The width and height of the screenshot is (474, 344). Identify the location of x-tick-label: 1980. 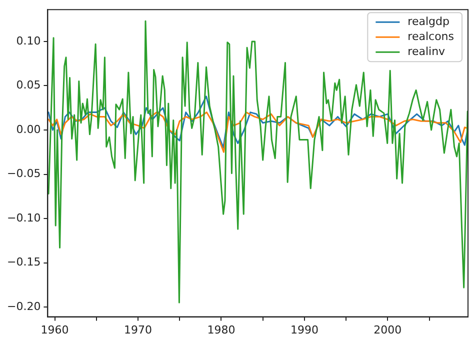
(221, 329).